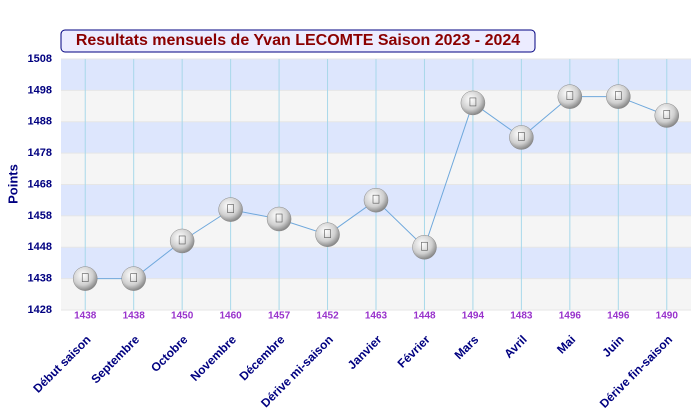 The image size is (700, 420). What do you see at coordinates (667, 316) in the screenshot?
I see `value-label: 1490` at bounding box center [667, 316].